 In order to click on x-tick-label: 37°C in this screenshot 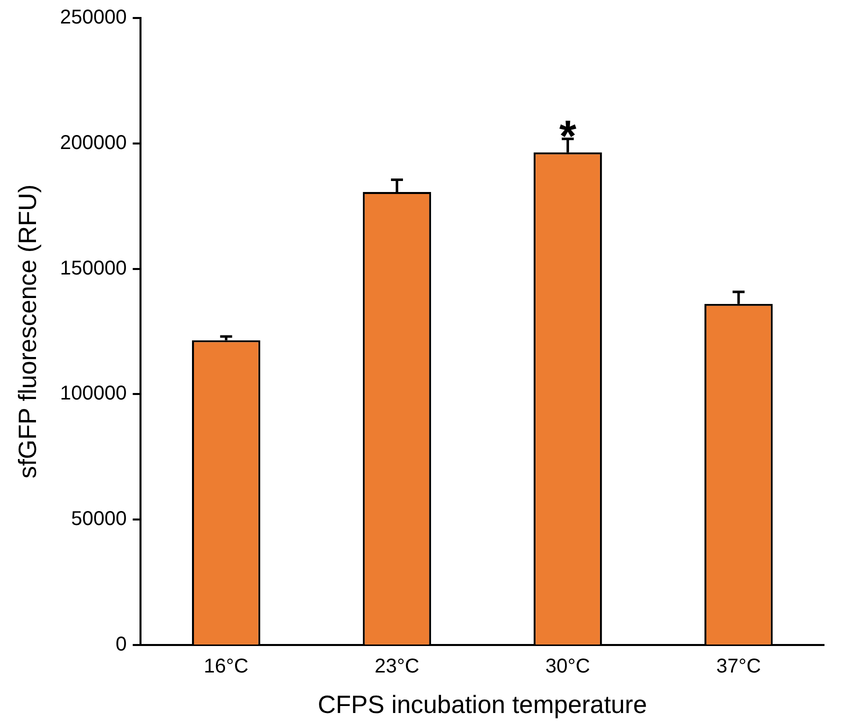, I will do `click(738, 667)`.